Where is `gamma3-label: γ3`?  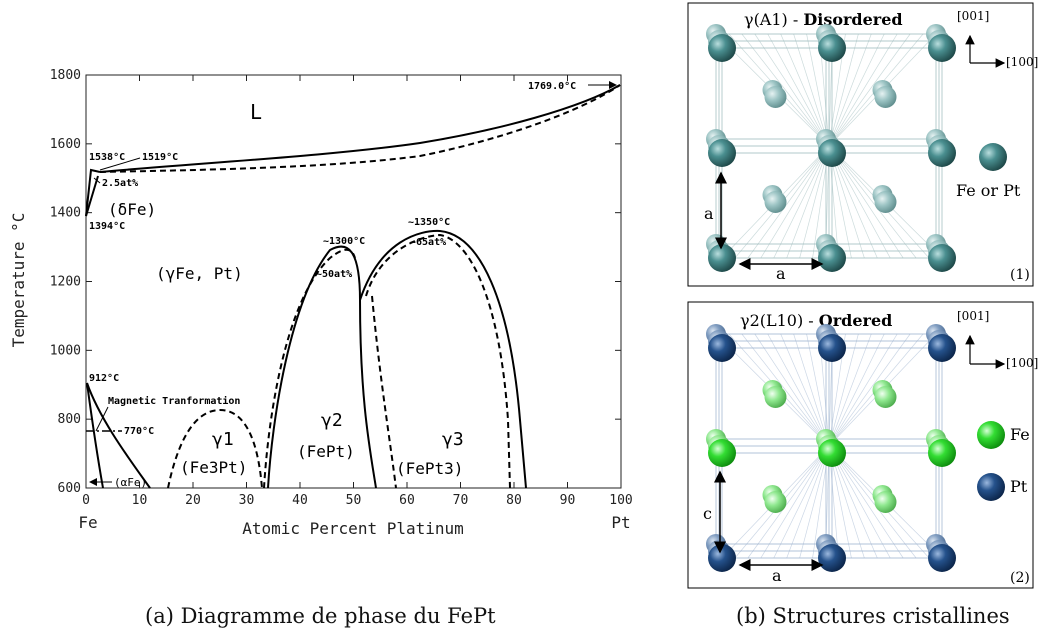
gamma3-label: γ3 is located at coordinates (453, 439).